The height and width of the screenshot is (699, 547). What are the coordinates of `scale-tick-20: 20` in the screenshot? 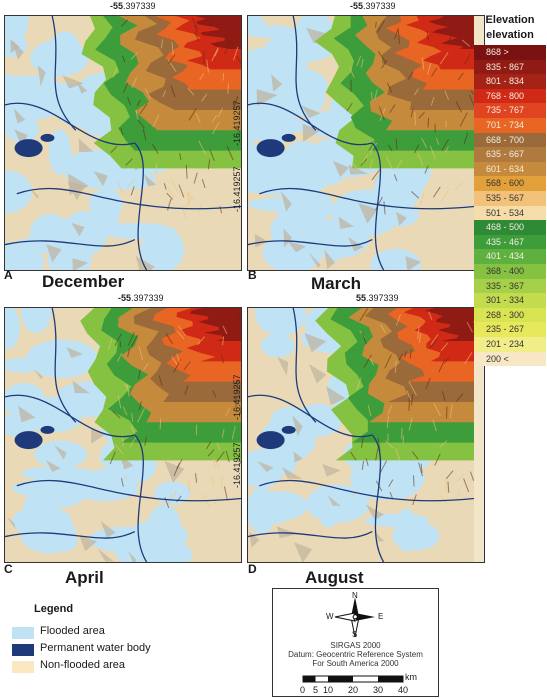 It's located at (353, 690).